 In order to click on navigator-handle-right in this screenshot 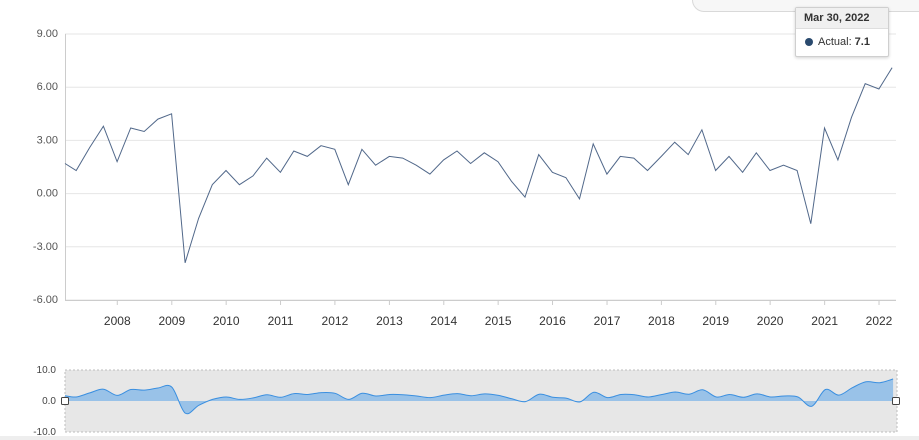, I will do `click(896, 401)`.